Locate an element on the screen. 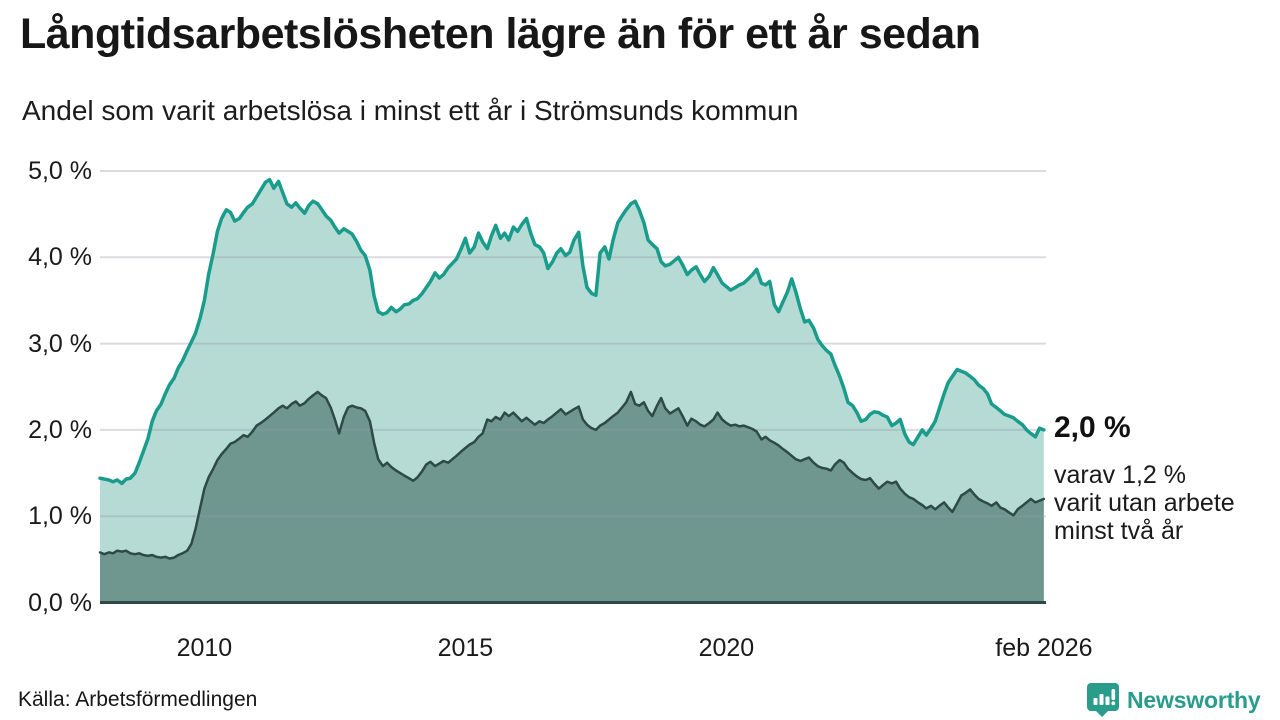 The image size is (1280, 720). annotation-line: varit utan arbete is located at coordinates (1144, 503).